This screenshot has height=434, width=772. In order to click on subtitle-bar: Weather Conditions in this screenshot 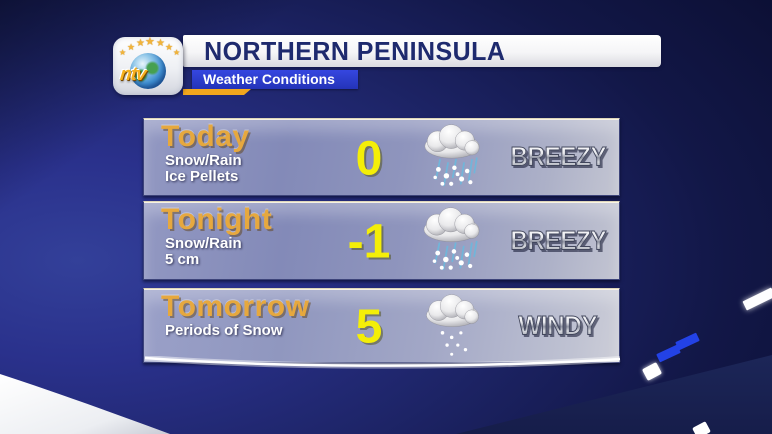, I will do `click(275, 79)`.